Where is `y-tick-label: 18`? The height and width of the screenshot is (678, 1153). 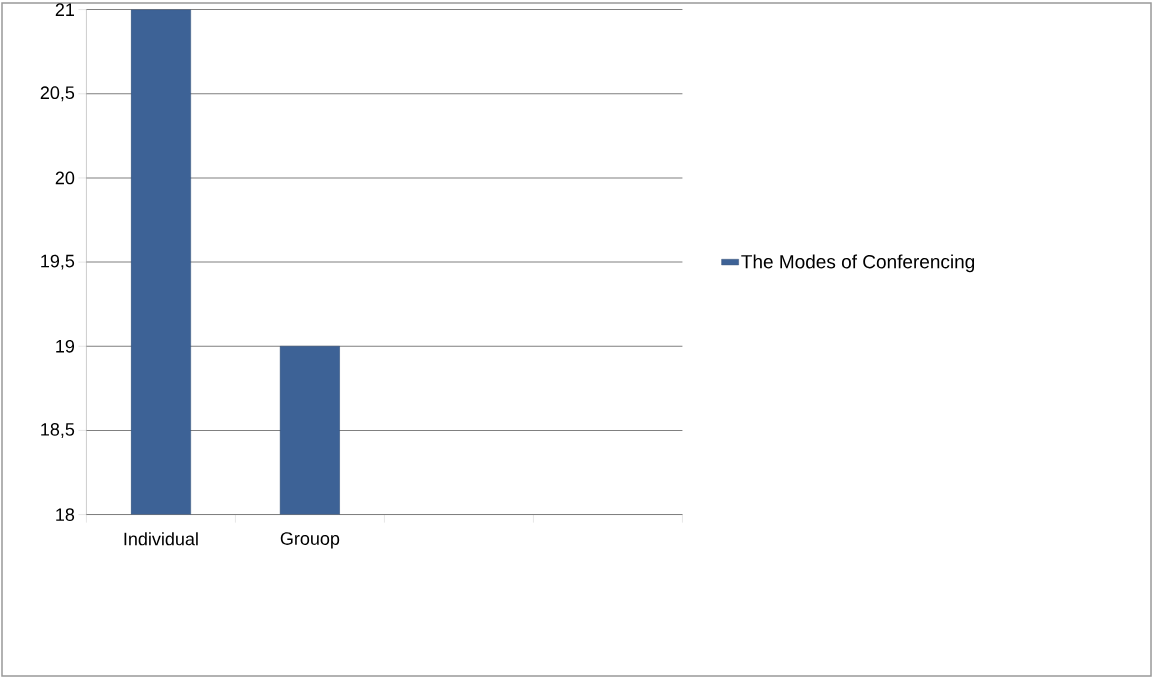 y-tick-label: 18 is located at coordinates (65, 515).